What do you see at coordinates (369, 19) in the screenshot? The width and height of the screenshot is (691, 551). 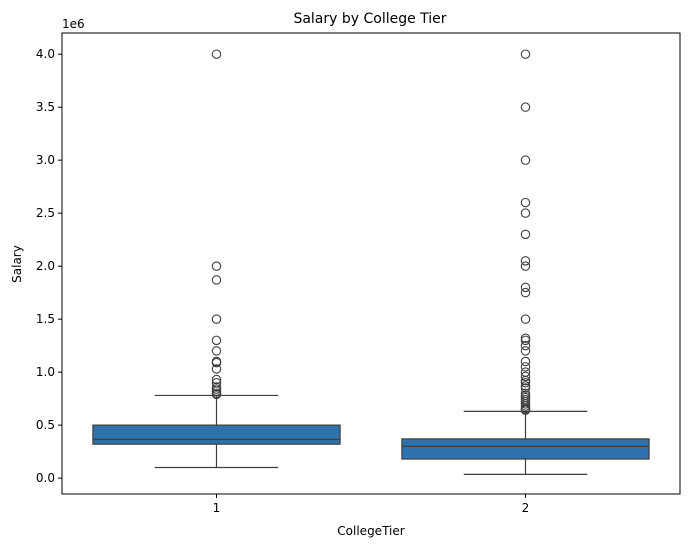 I see `chart-title: Salary by College Tier` at bounding box center [369, 19].